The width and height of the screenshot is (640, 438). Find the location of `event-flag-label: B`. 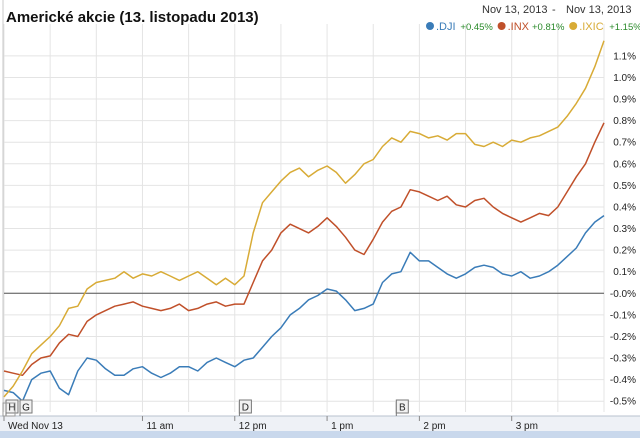

event-flag-label: B is located at coordinates (402, 408).